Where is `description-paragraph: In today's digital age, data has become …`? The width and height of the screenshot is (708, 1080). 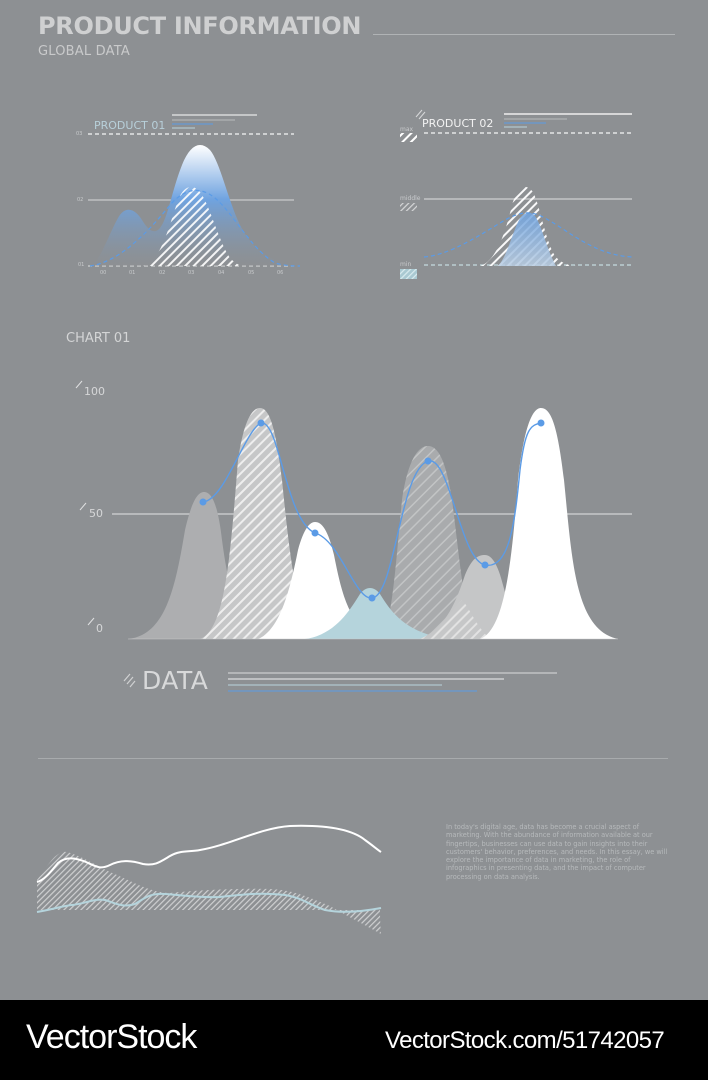 description-paragraph: In today's digital age, data has become … is located at coordinates (557, 852).